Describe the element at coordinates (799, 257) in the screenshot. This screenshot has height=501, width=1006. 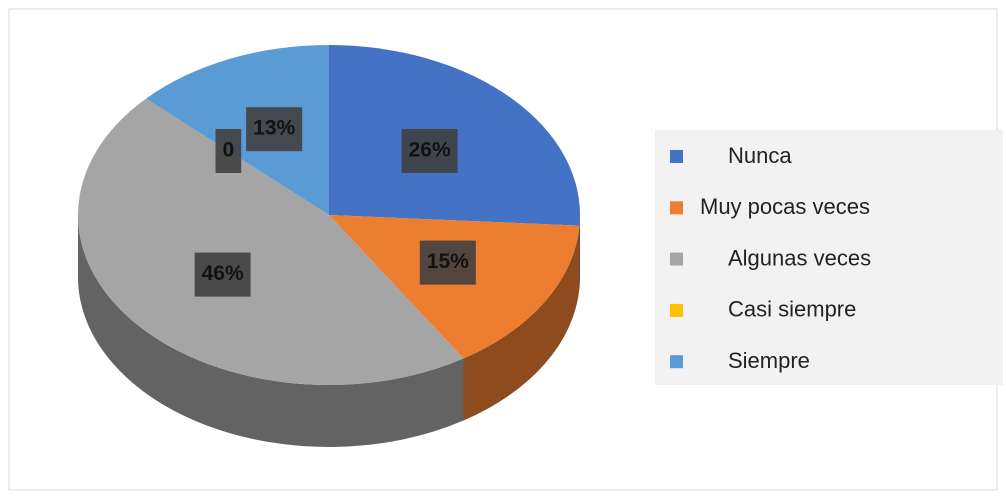
I see `legend-label: Algunas veces` at that location.